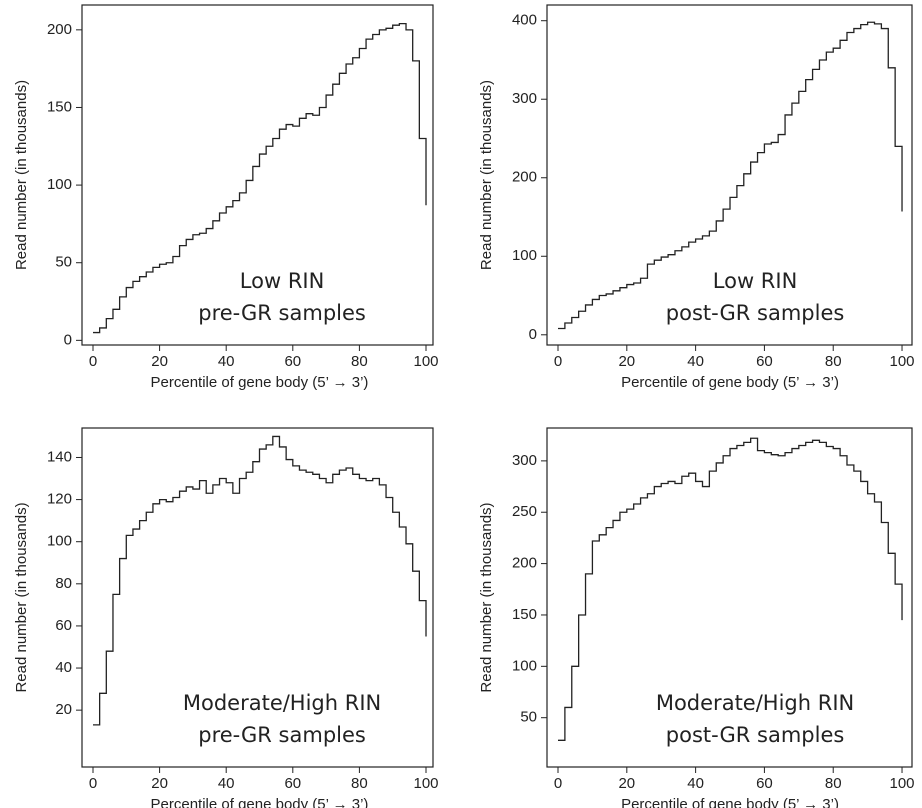 The width and height of the screenshot is (922, 808). I want to click on y-tick-label: 120, so click(59, 499).